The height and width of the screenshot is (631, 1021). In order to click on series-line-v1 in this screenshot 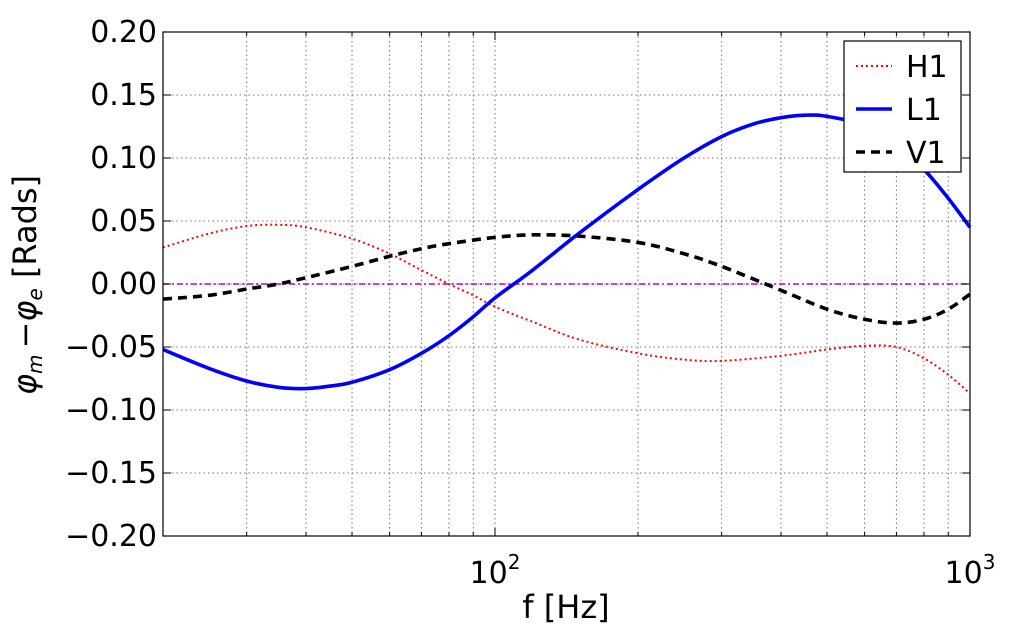, I will do `click(567, 278)`.